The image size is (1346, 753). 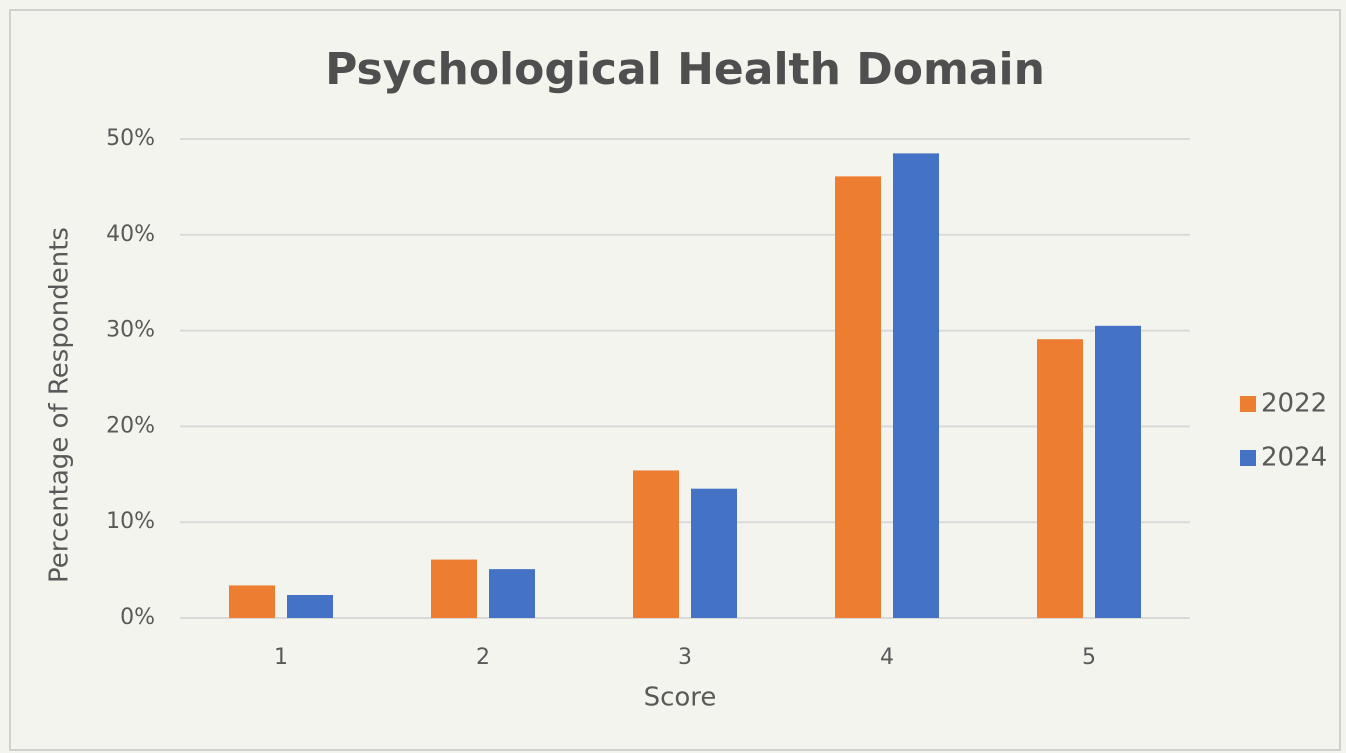 What do you see at coordinates (887, 657) in the screenshot?
I see `x-tick-label: 4` at bounding box center [887, 657].